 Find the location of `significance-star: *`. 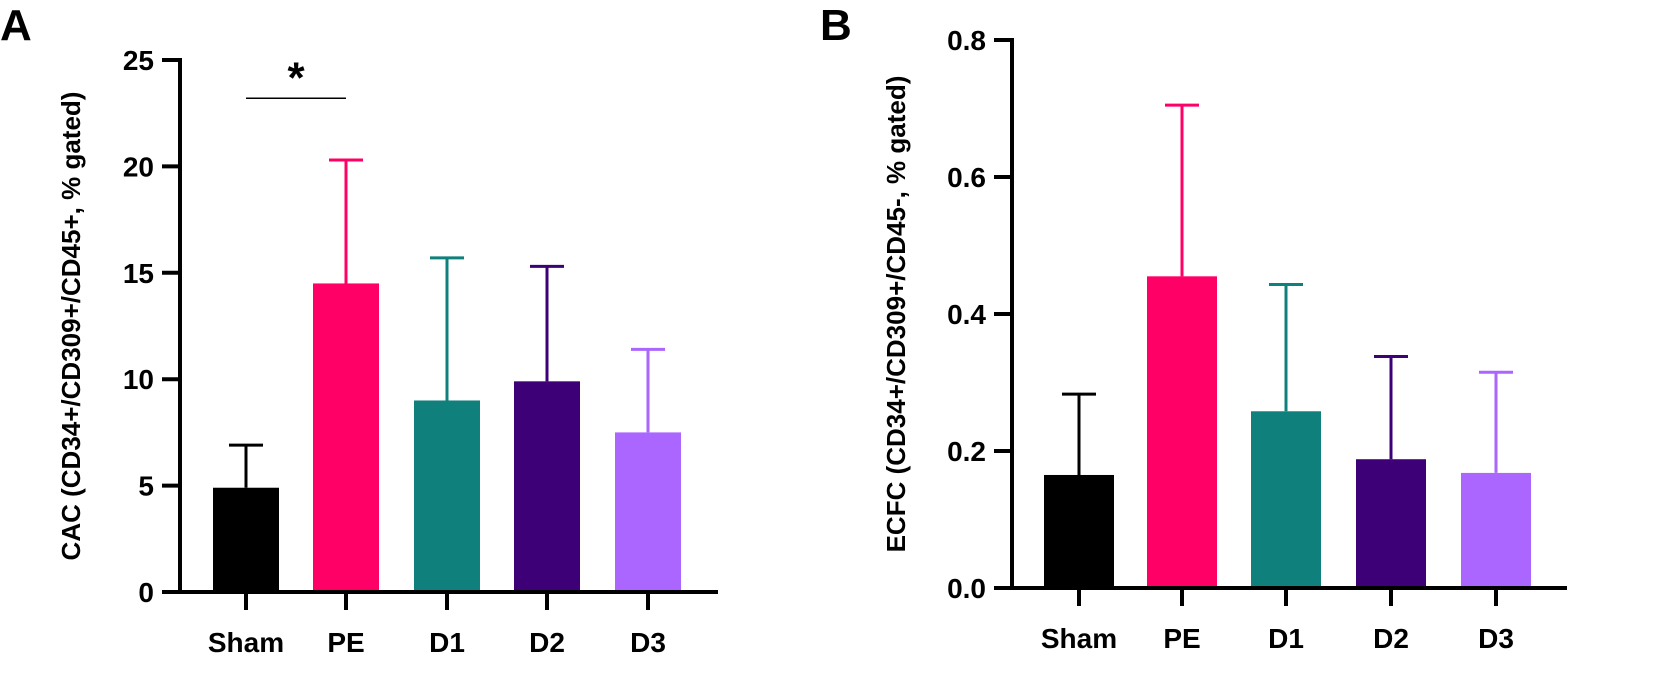

significance-star: * is located at coordinates (296, 77).